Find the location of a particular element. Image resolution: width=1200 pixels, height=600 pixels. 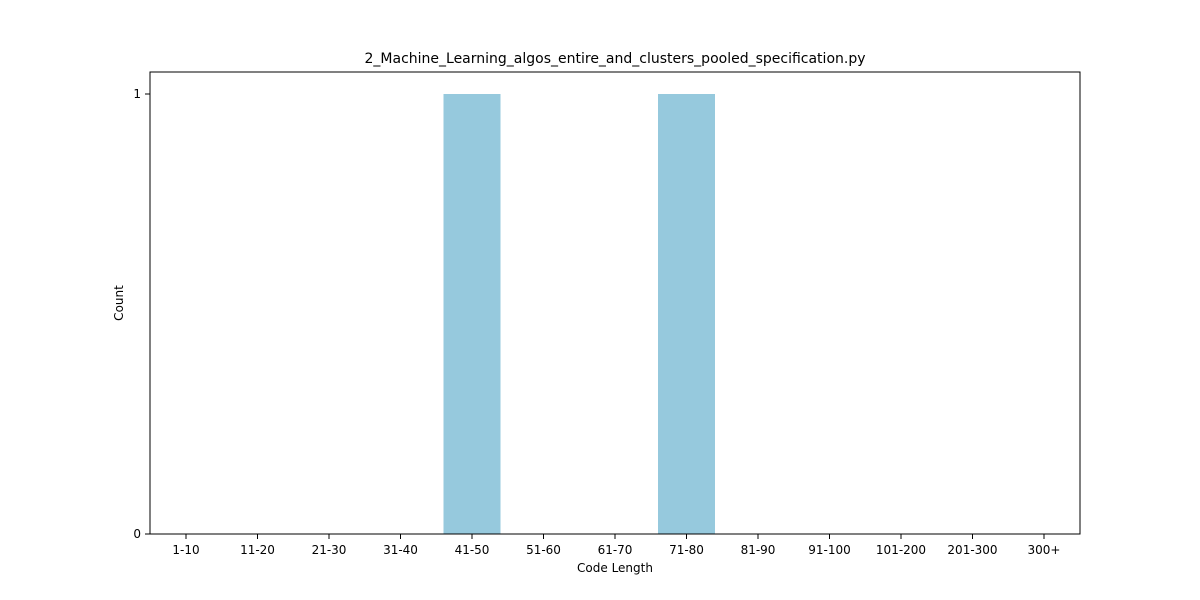

x-tick-label: 201-300 is located at coordinates (972, 550).